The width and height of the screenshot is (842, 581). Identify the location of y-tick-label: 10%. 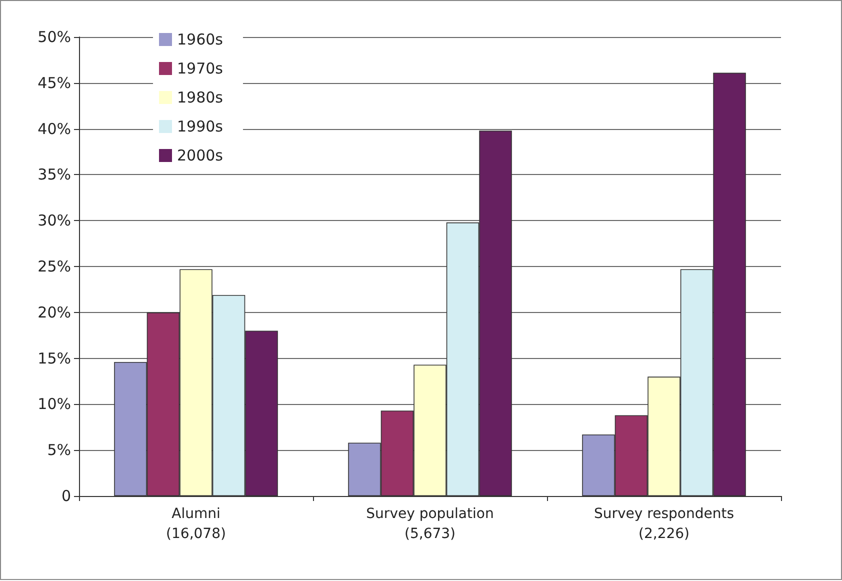
(54, 404).